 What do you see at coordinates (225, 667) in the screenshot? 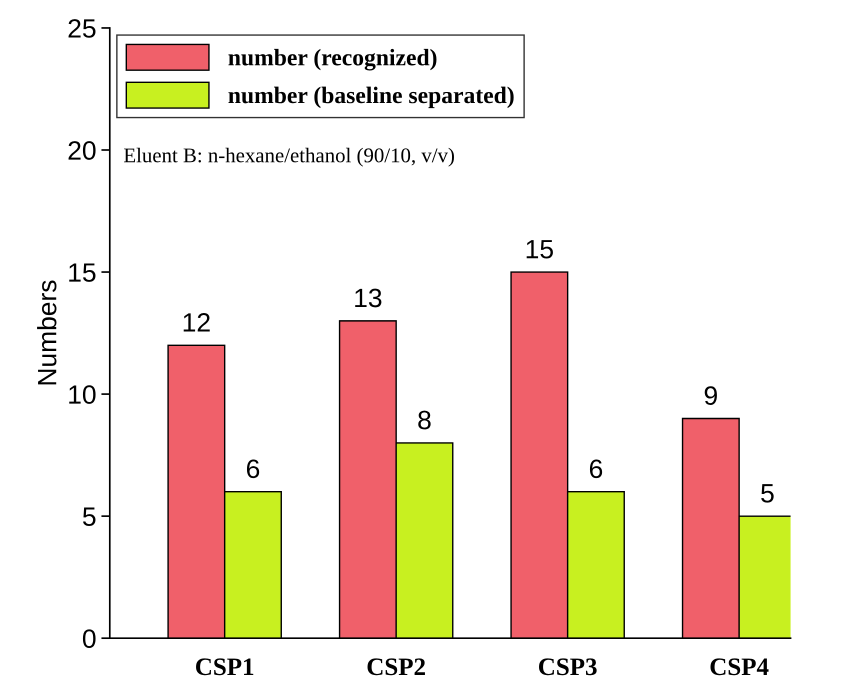
I see `x-tick-label: CSP1` at bounding box center [225, 667].